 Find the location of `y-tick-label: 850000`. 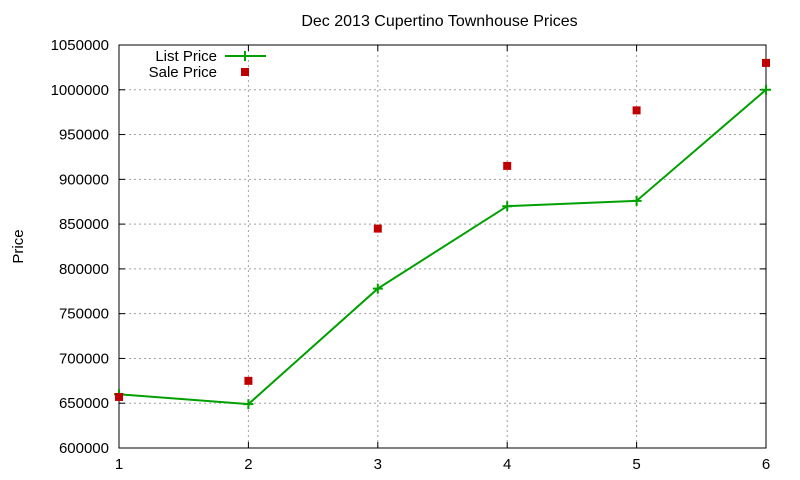

y-tick-label: 850000 is located at coordinates (84, 224).